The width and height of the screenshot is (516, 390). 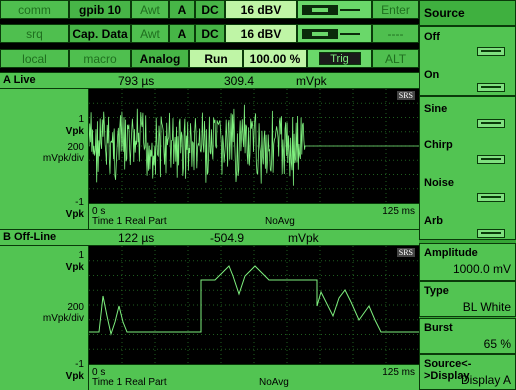 What do you see at coordinates (136, 238) in the screenshot?
I see `pane-b-marker-x: 122 µs` at bounding box center [136, 238].